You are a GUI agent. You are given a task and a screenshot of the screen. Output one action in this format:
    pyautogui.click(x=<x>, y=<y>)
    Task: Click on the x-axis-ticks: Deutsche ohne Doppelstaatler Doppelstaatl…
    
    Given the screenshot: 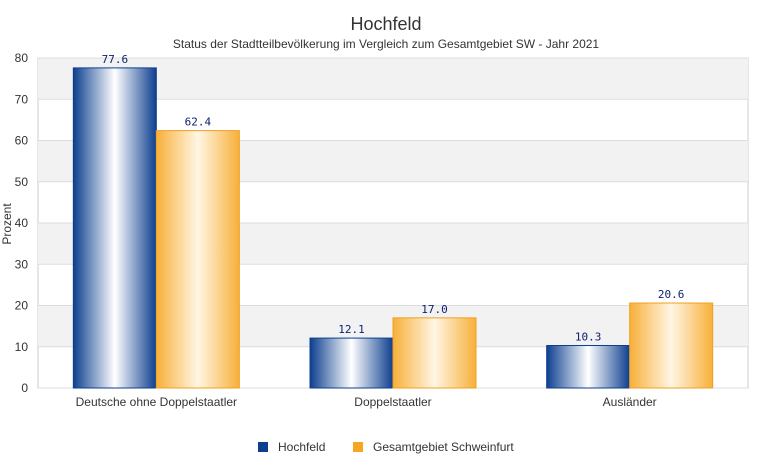 What is the action you would take?
    pyautogui.click(x=366, y=402)
    